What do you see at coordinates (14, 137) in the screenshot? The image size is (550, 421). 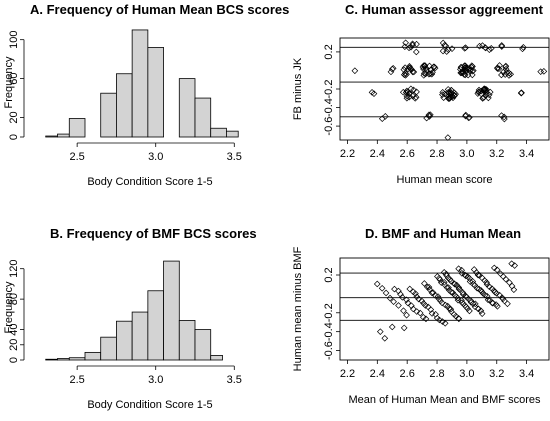 I see `y-tick-label: 0` at bounding box center [14, 137].